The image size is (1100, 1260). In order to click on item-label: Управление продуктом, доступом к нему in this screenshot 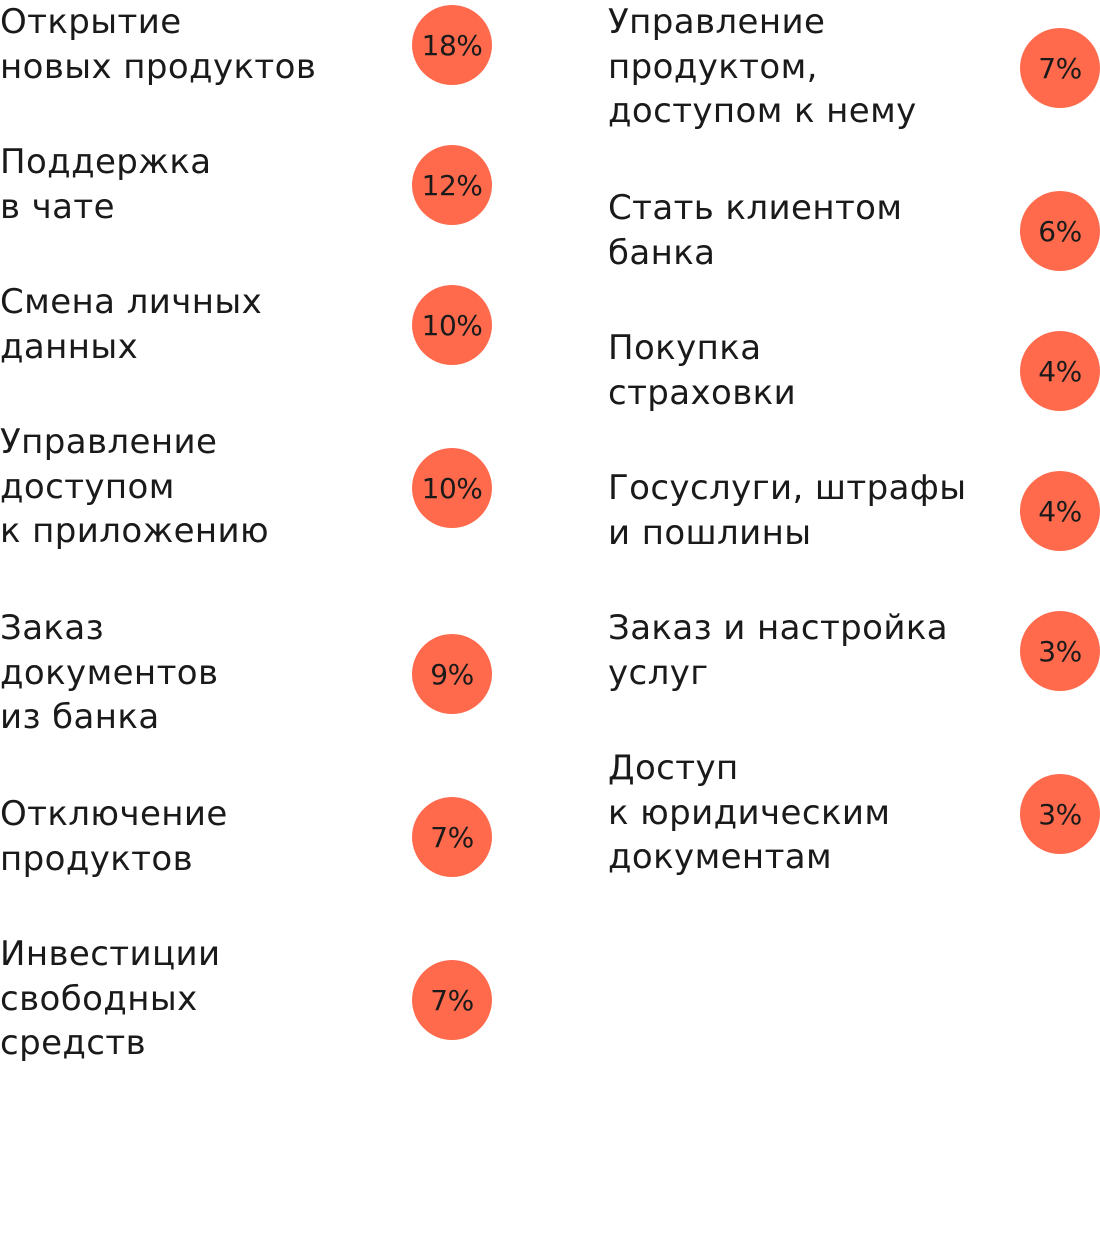, I will do `click(762, 67)`.